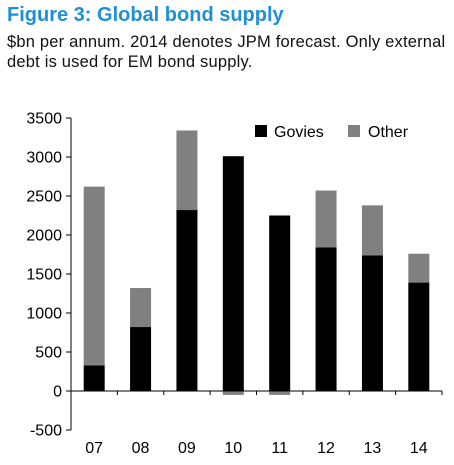 The height and width of the screenshot is (465, 454). What do you see at coordinates (373, 448) in the screenshot?
I see `x-tick-label: 13` at bounding box center [373, 448].